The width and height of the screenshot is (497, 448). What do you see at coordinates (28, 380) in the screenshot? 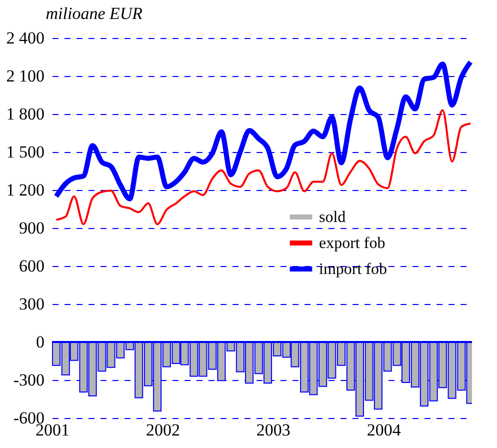
I see `y-tick-label: -300` at bounding box center [28, 380].